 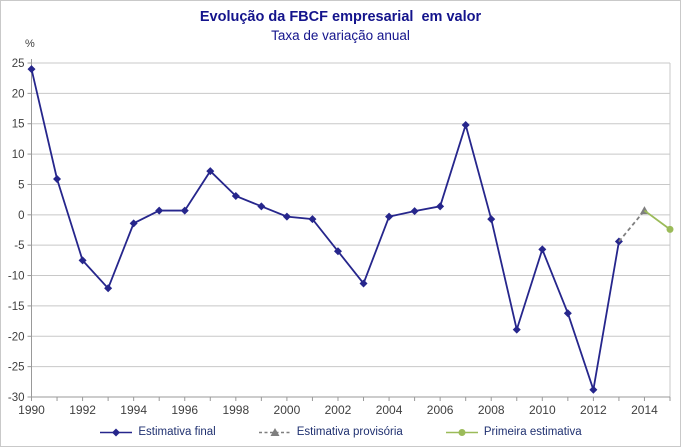 I want to click on legend-circle-marker-icon, so click(x=462, y=432).